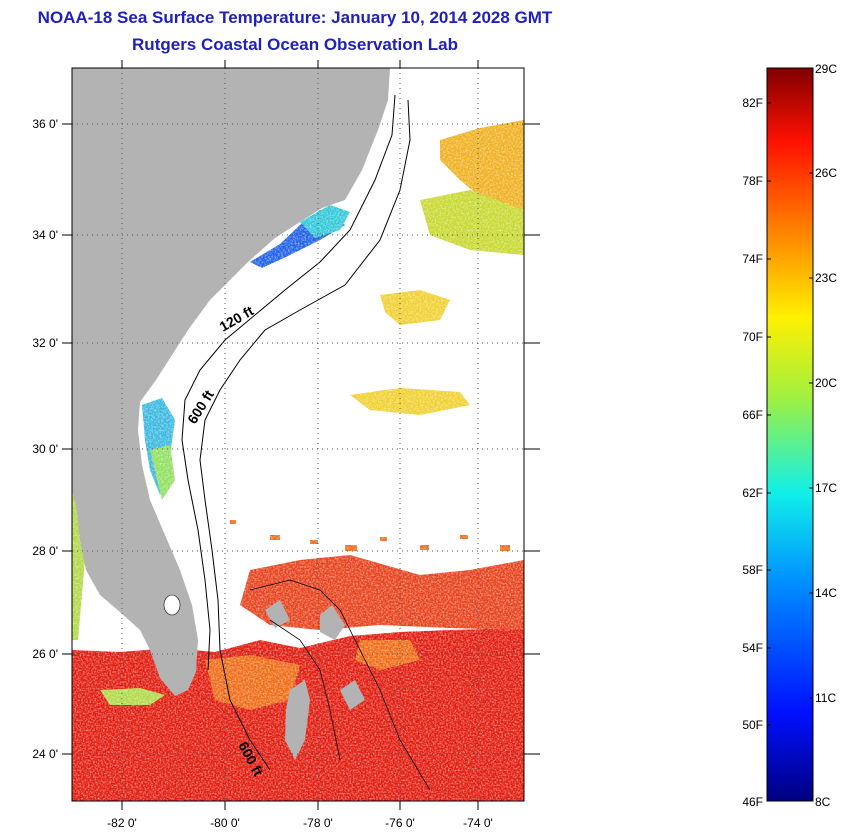  Describe the element at coordinates (826, 383) in the screenshot. I see `colorbar-c-label: 20C` at that location.